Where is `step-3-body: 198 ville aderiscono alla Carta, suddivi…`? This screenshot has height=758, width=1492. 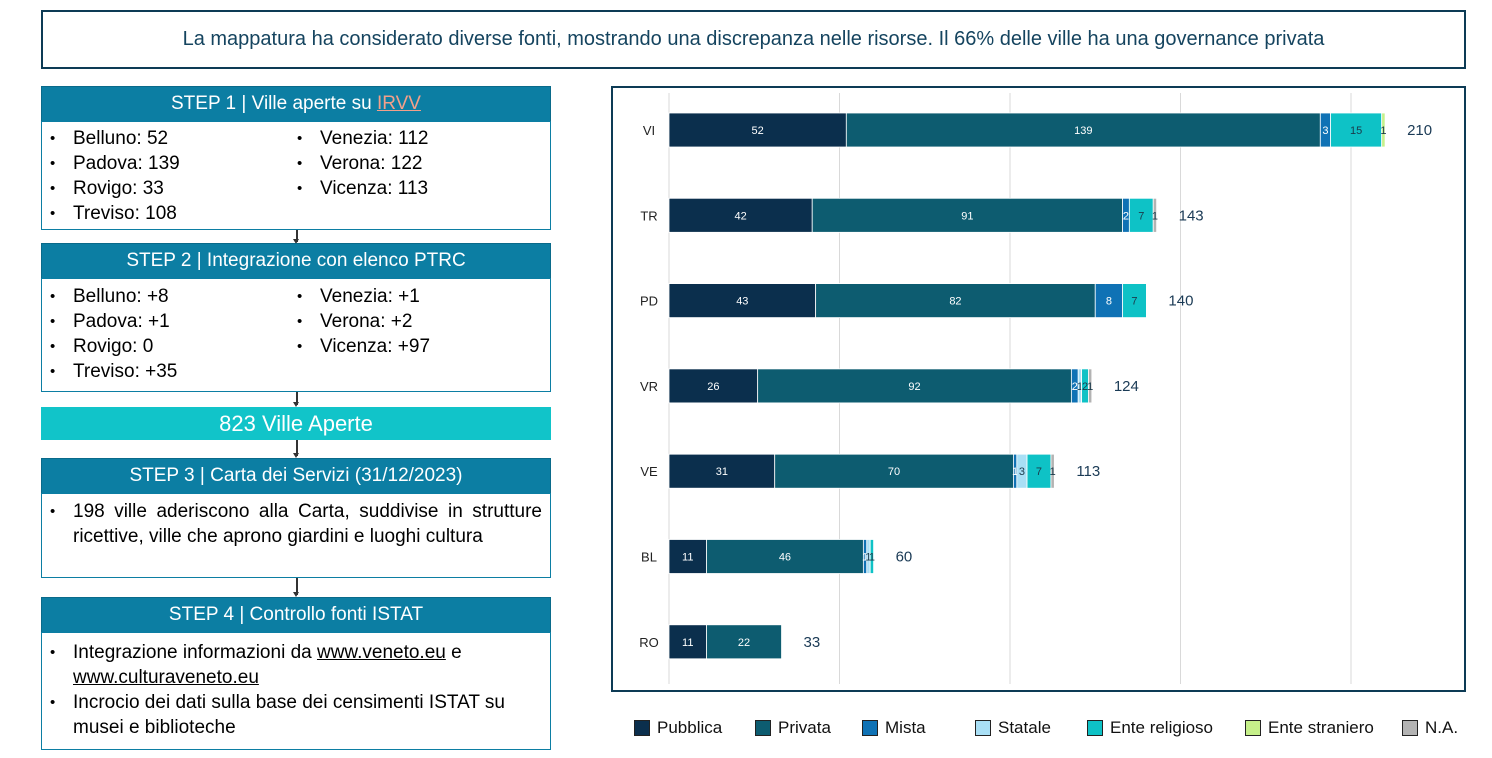
step-3-body: 198 ville aderiscono alla Carta, suddivi… is located at coordinates (296, 535).